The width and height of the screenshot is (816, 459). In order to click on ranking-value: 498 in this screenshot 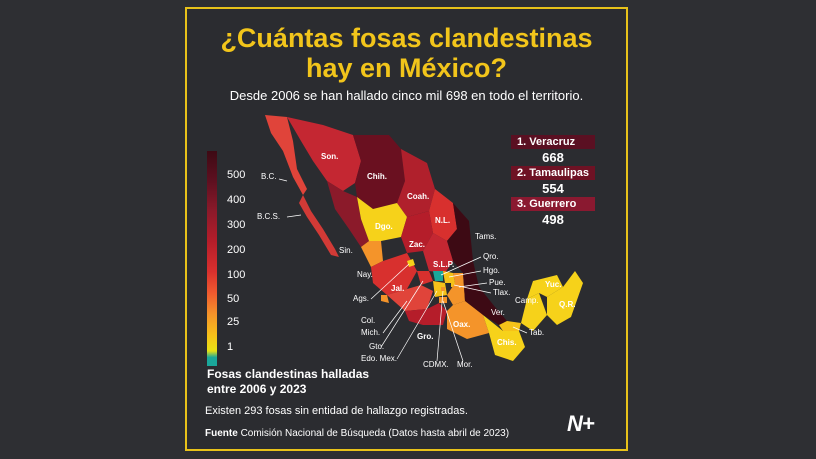, I will do `click(553, 219)`.